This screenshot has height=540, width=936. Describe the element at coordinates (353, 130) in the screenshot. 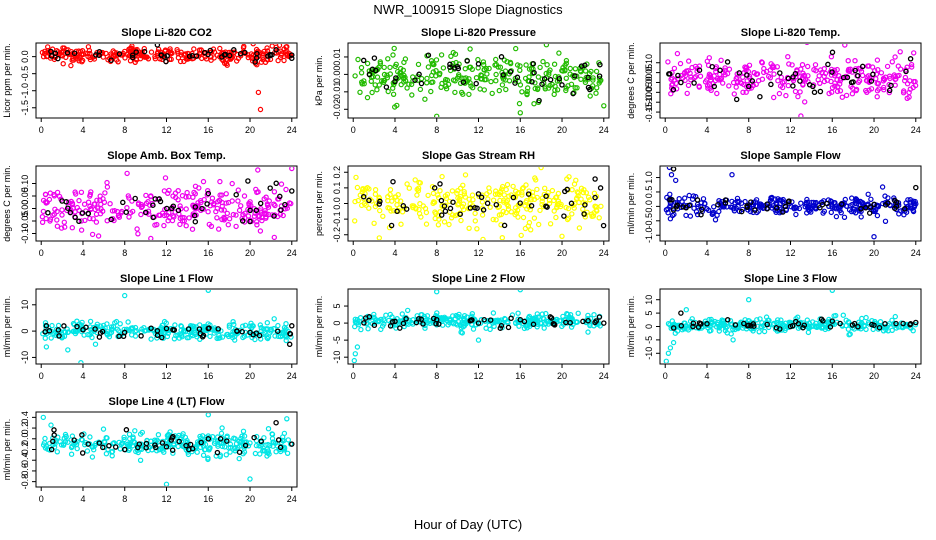

I see `x-tick-label: 0` at that location.